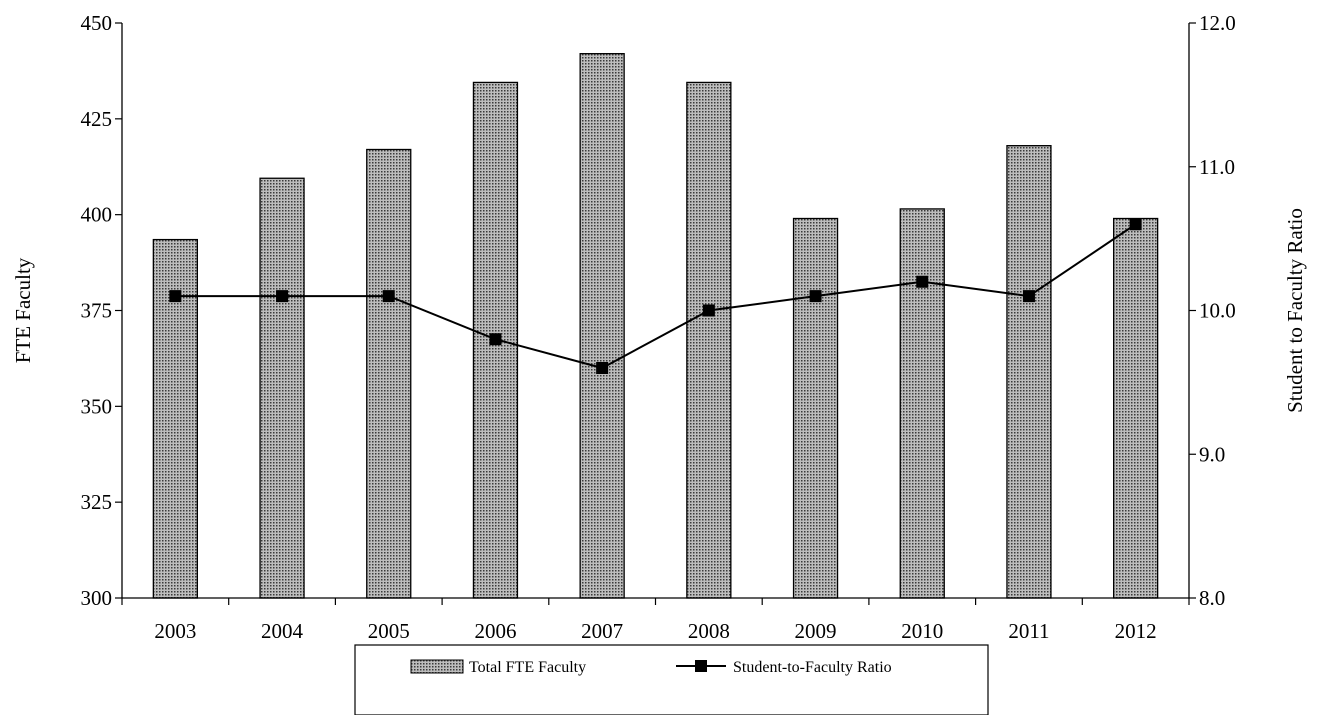  What do you see at coordinates (1136, 408) in the screenshot?
I see `bar-2012` at bounding box center [1136, 408].